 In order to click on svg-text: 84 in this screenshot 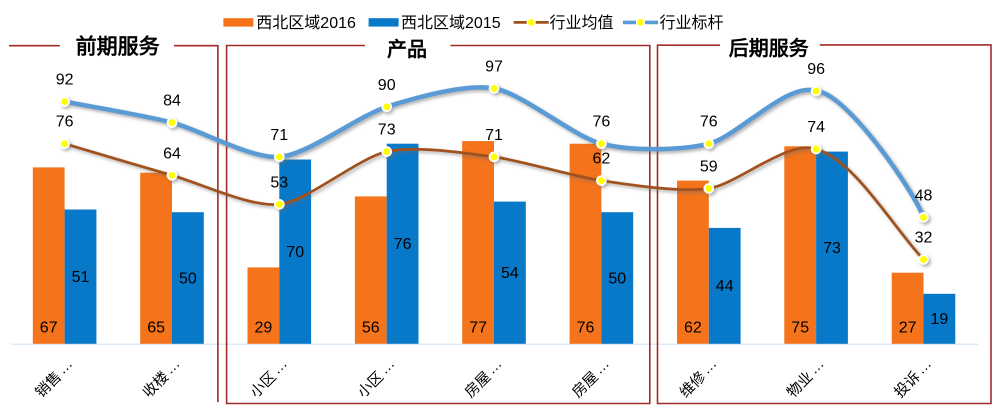, I will do `click(172, 101)`.